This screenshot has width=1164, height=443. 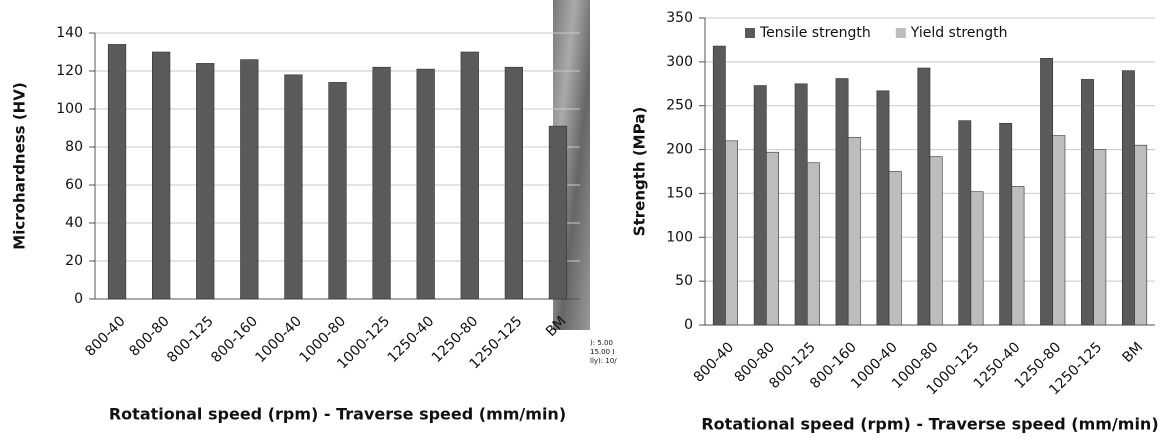 What do you see at coordinates (234, 339) in the screenshot?
I see `x-tick-label: 800-160` at bounding box center [234, 339].